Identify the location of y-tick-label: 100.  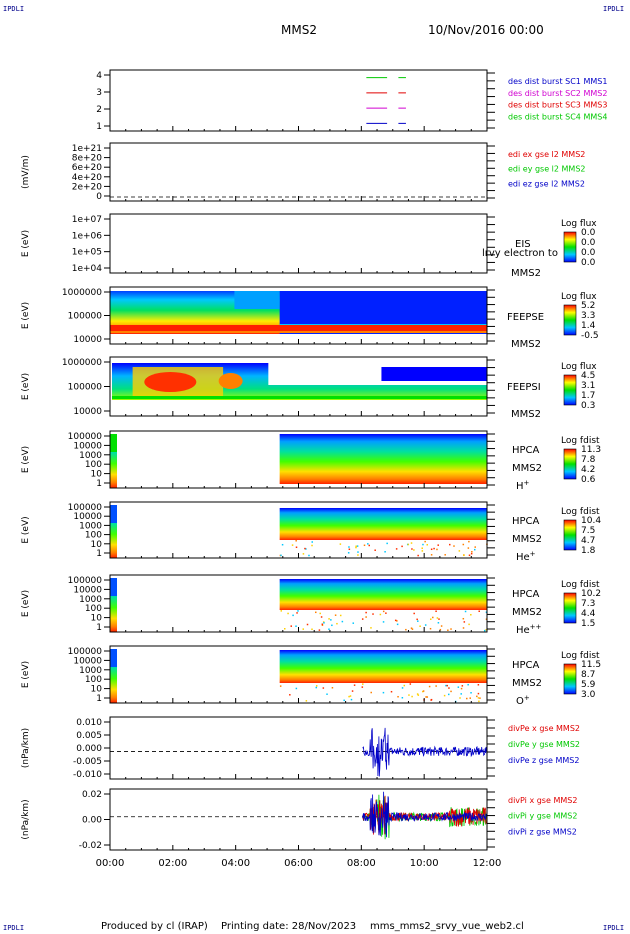
(93, 465).